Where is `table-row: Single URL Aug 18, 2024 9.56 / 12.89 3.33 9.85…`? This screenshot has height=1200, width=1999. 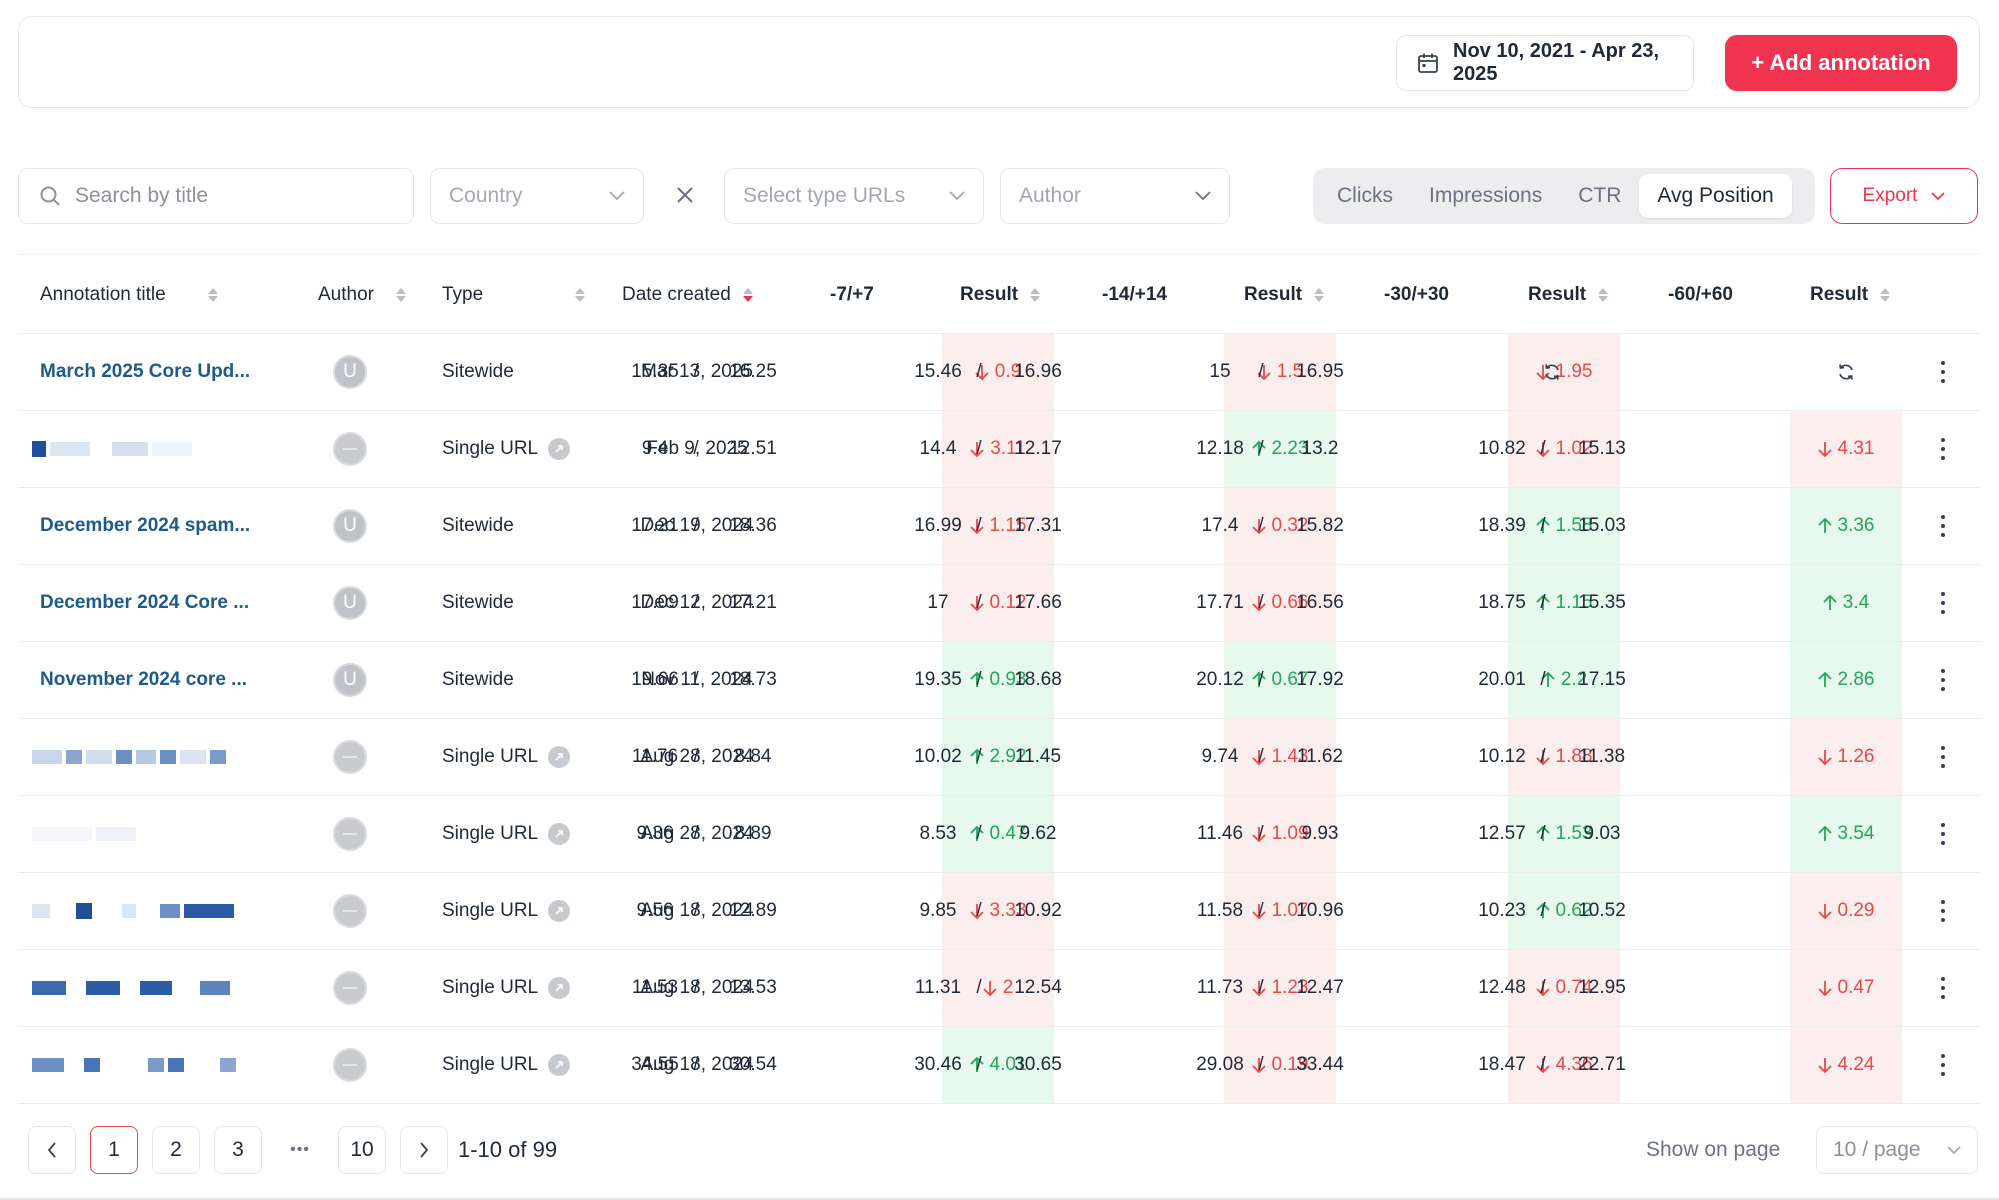
table-row: Single URL Aug 18, 2024 9.56 / 12.89 3.33 9.85… is located at coordinates (999, 911).